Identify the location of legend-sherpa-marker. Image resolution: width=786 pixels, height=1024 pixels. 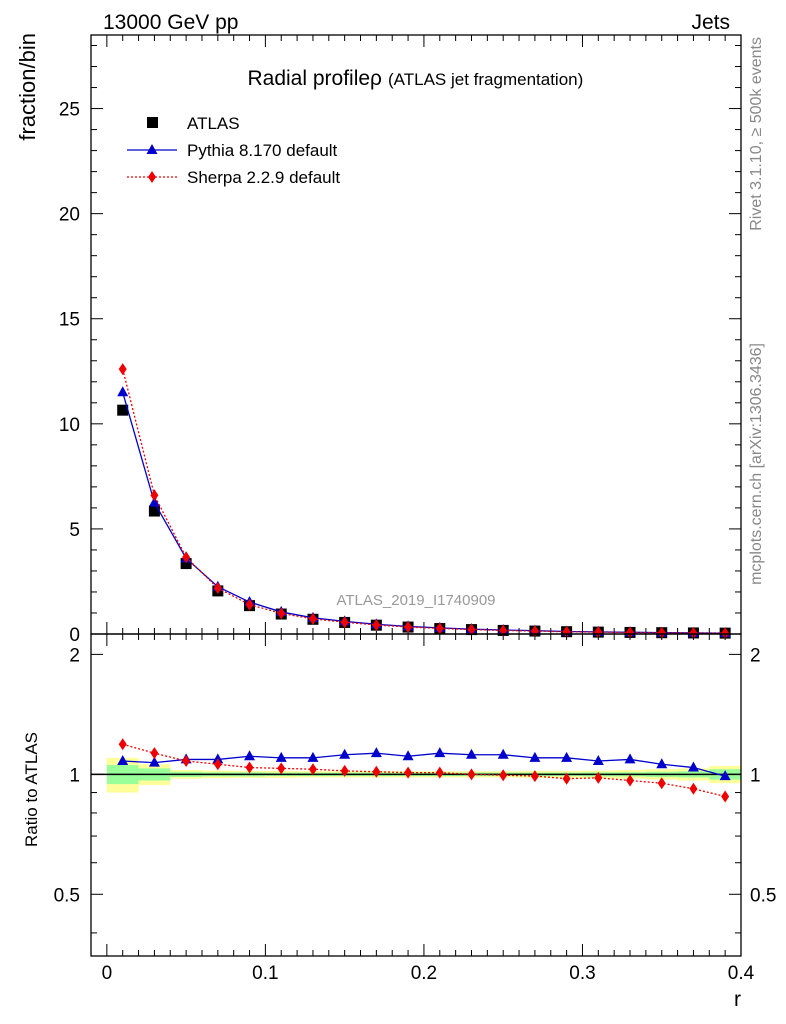
(152, 177).